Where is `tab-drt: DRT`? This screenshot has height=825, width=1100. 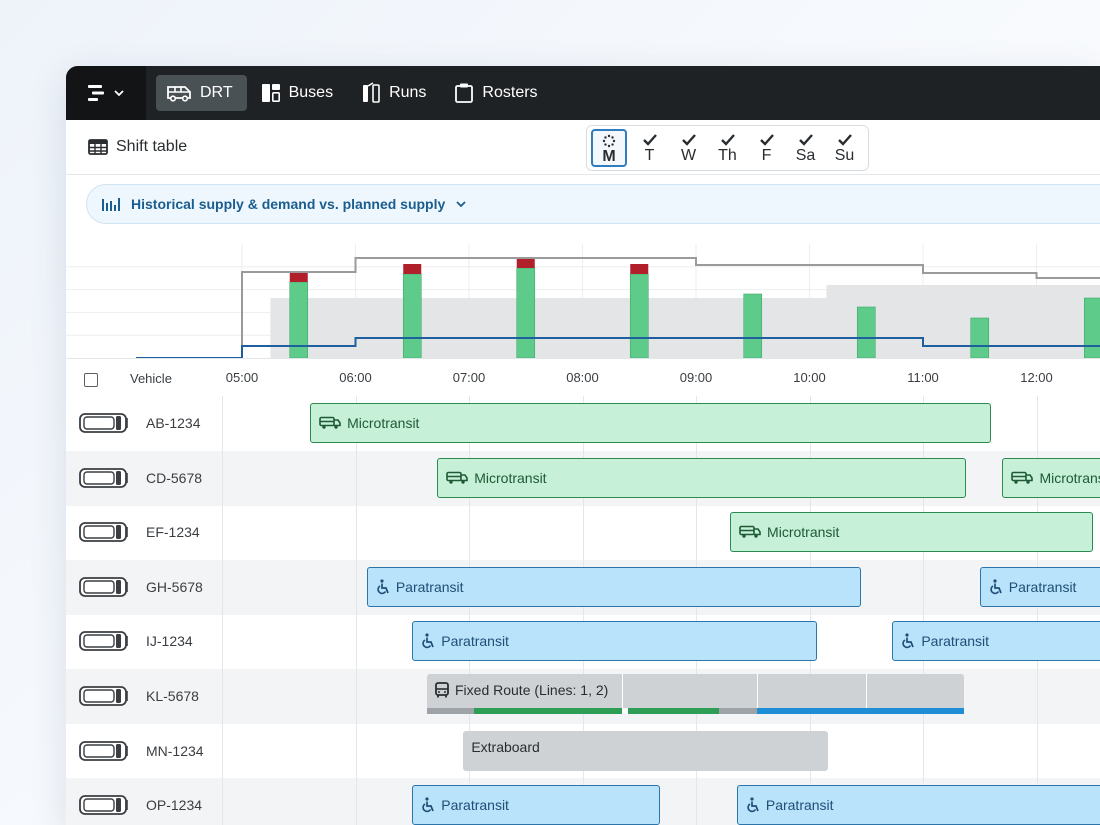
tab-drt: DRT is located at coordinates (201, 93).